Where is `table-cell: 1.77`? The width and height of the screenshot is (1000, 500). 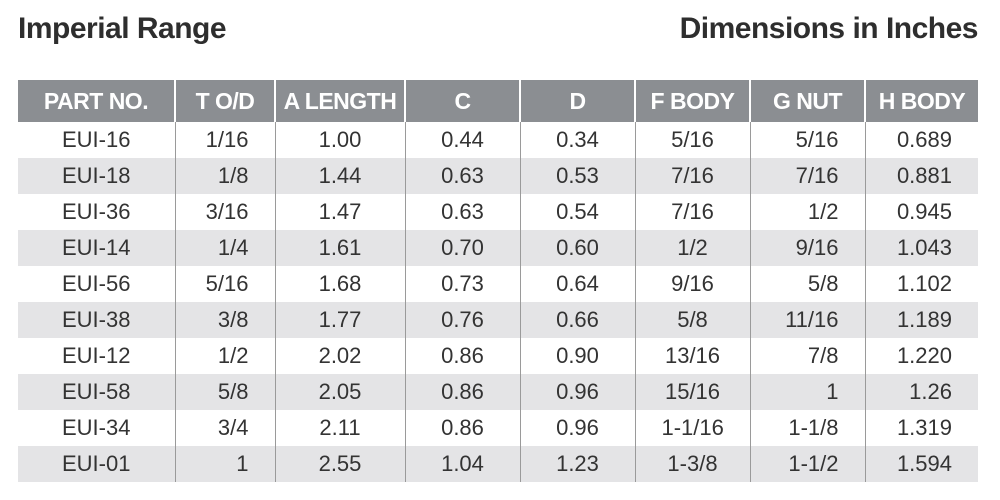 table-cell: 1.77 is located at coordinates (339, 320).